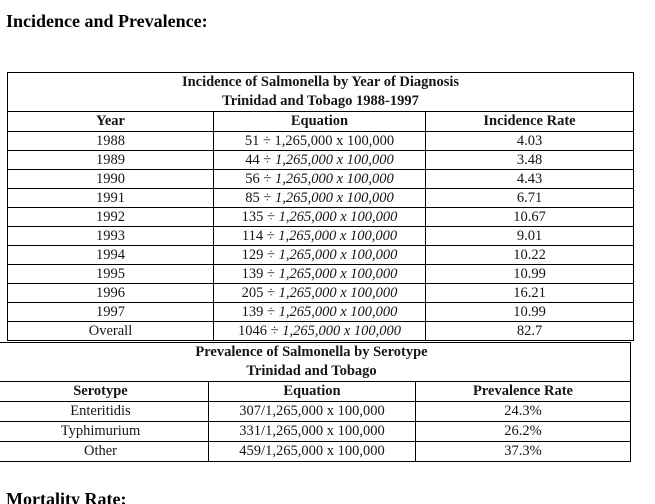  I want to click on equation-cell: 1046 ÷ 1,265,000 x 100,000, so click(319, 331).